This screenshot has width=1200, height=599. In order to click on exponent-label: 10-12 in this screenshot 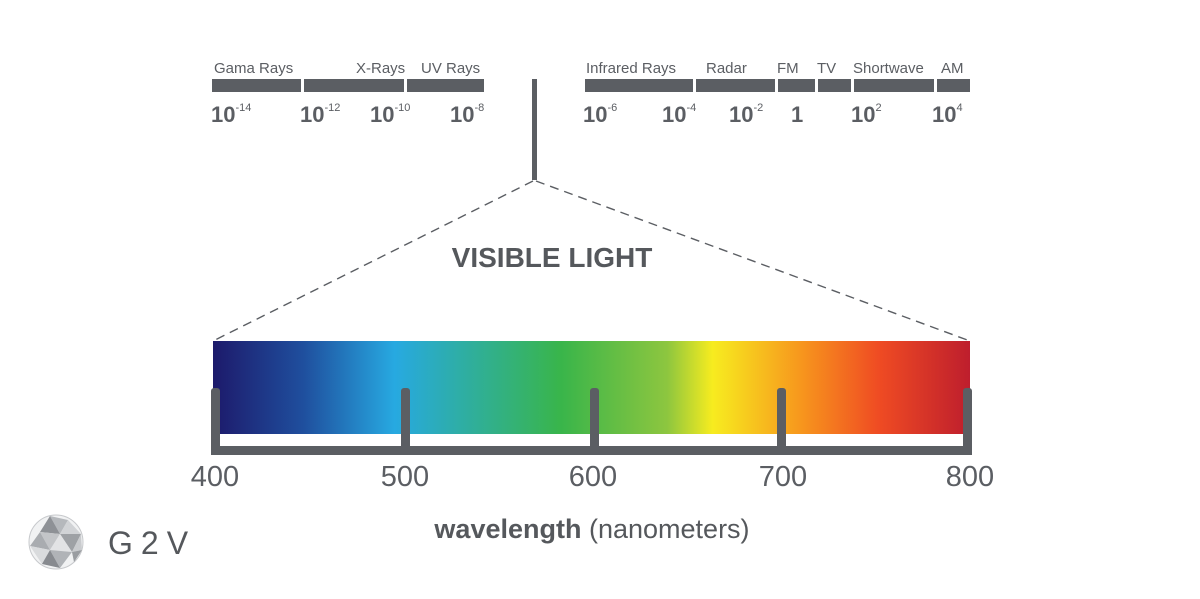, I will do `click(320, 114)`.